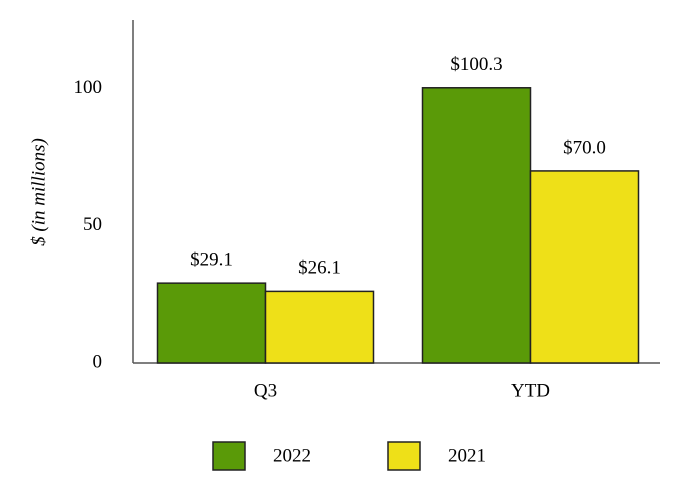 Image resolution: width=682 pixels, height=500 pixels. What do you see at coordinates (476, 64) in the screenshot?
I see `value-label: $100.3` at bounding box center [476, 64].